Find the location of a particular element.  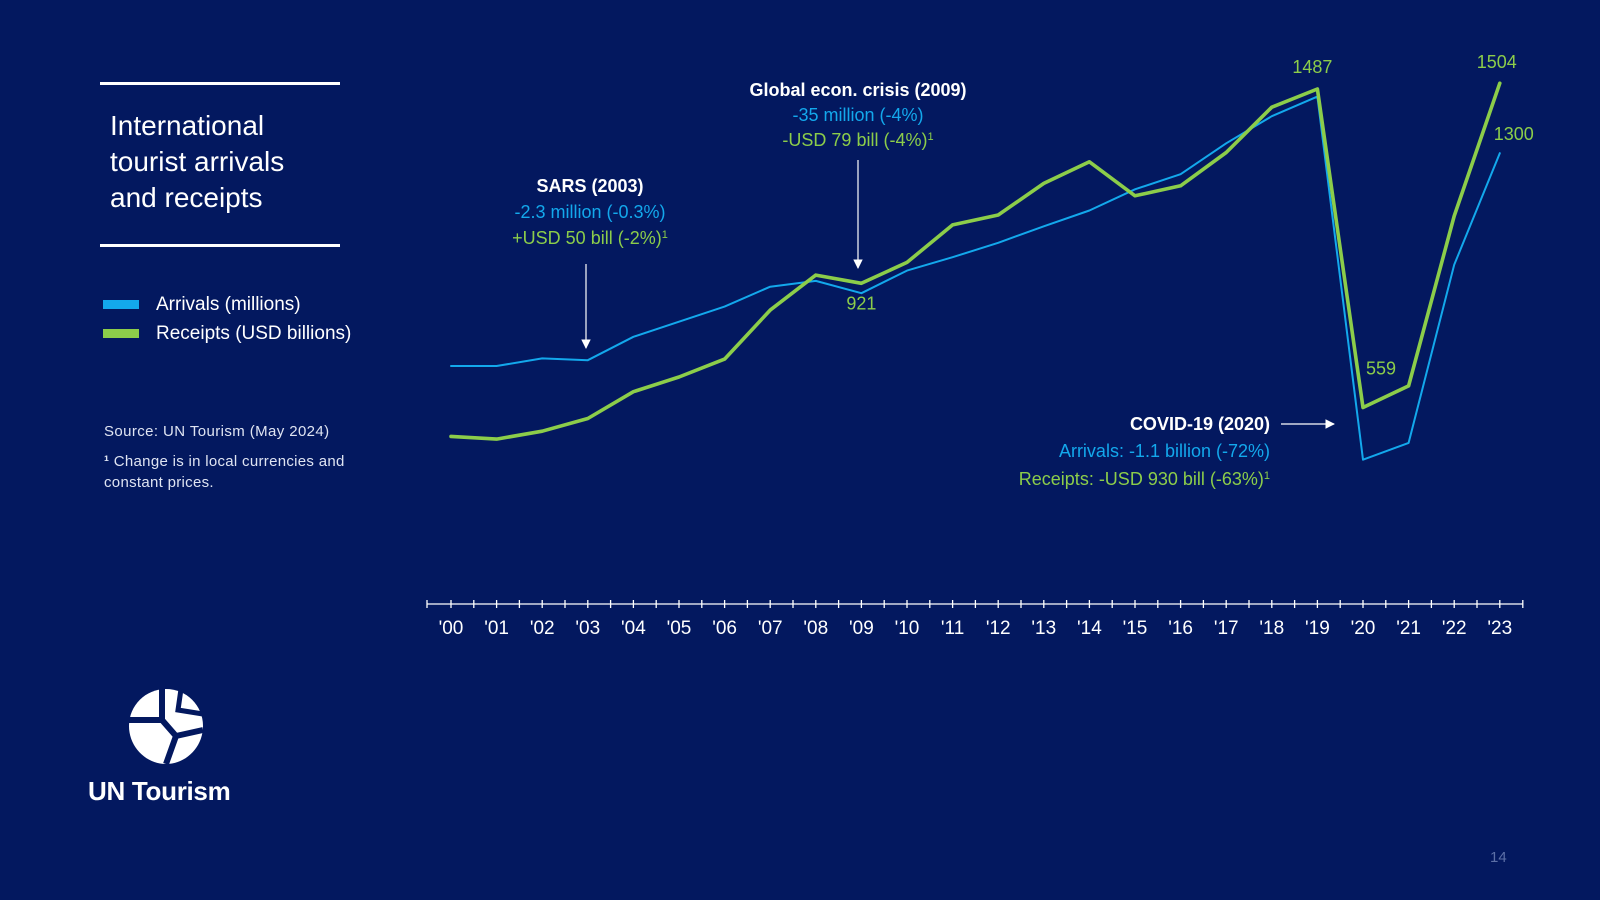

page-number: 14 is located at coordinates (1498, 857).